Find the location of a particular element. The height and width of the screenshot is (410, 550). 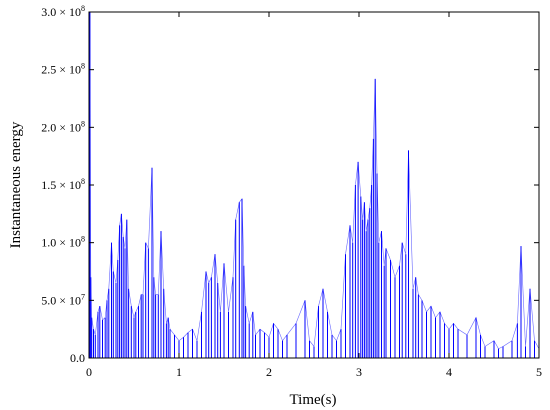

x-tick-label: 3 is located at coordinates (359, 372).